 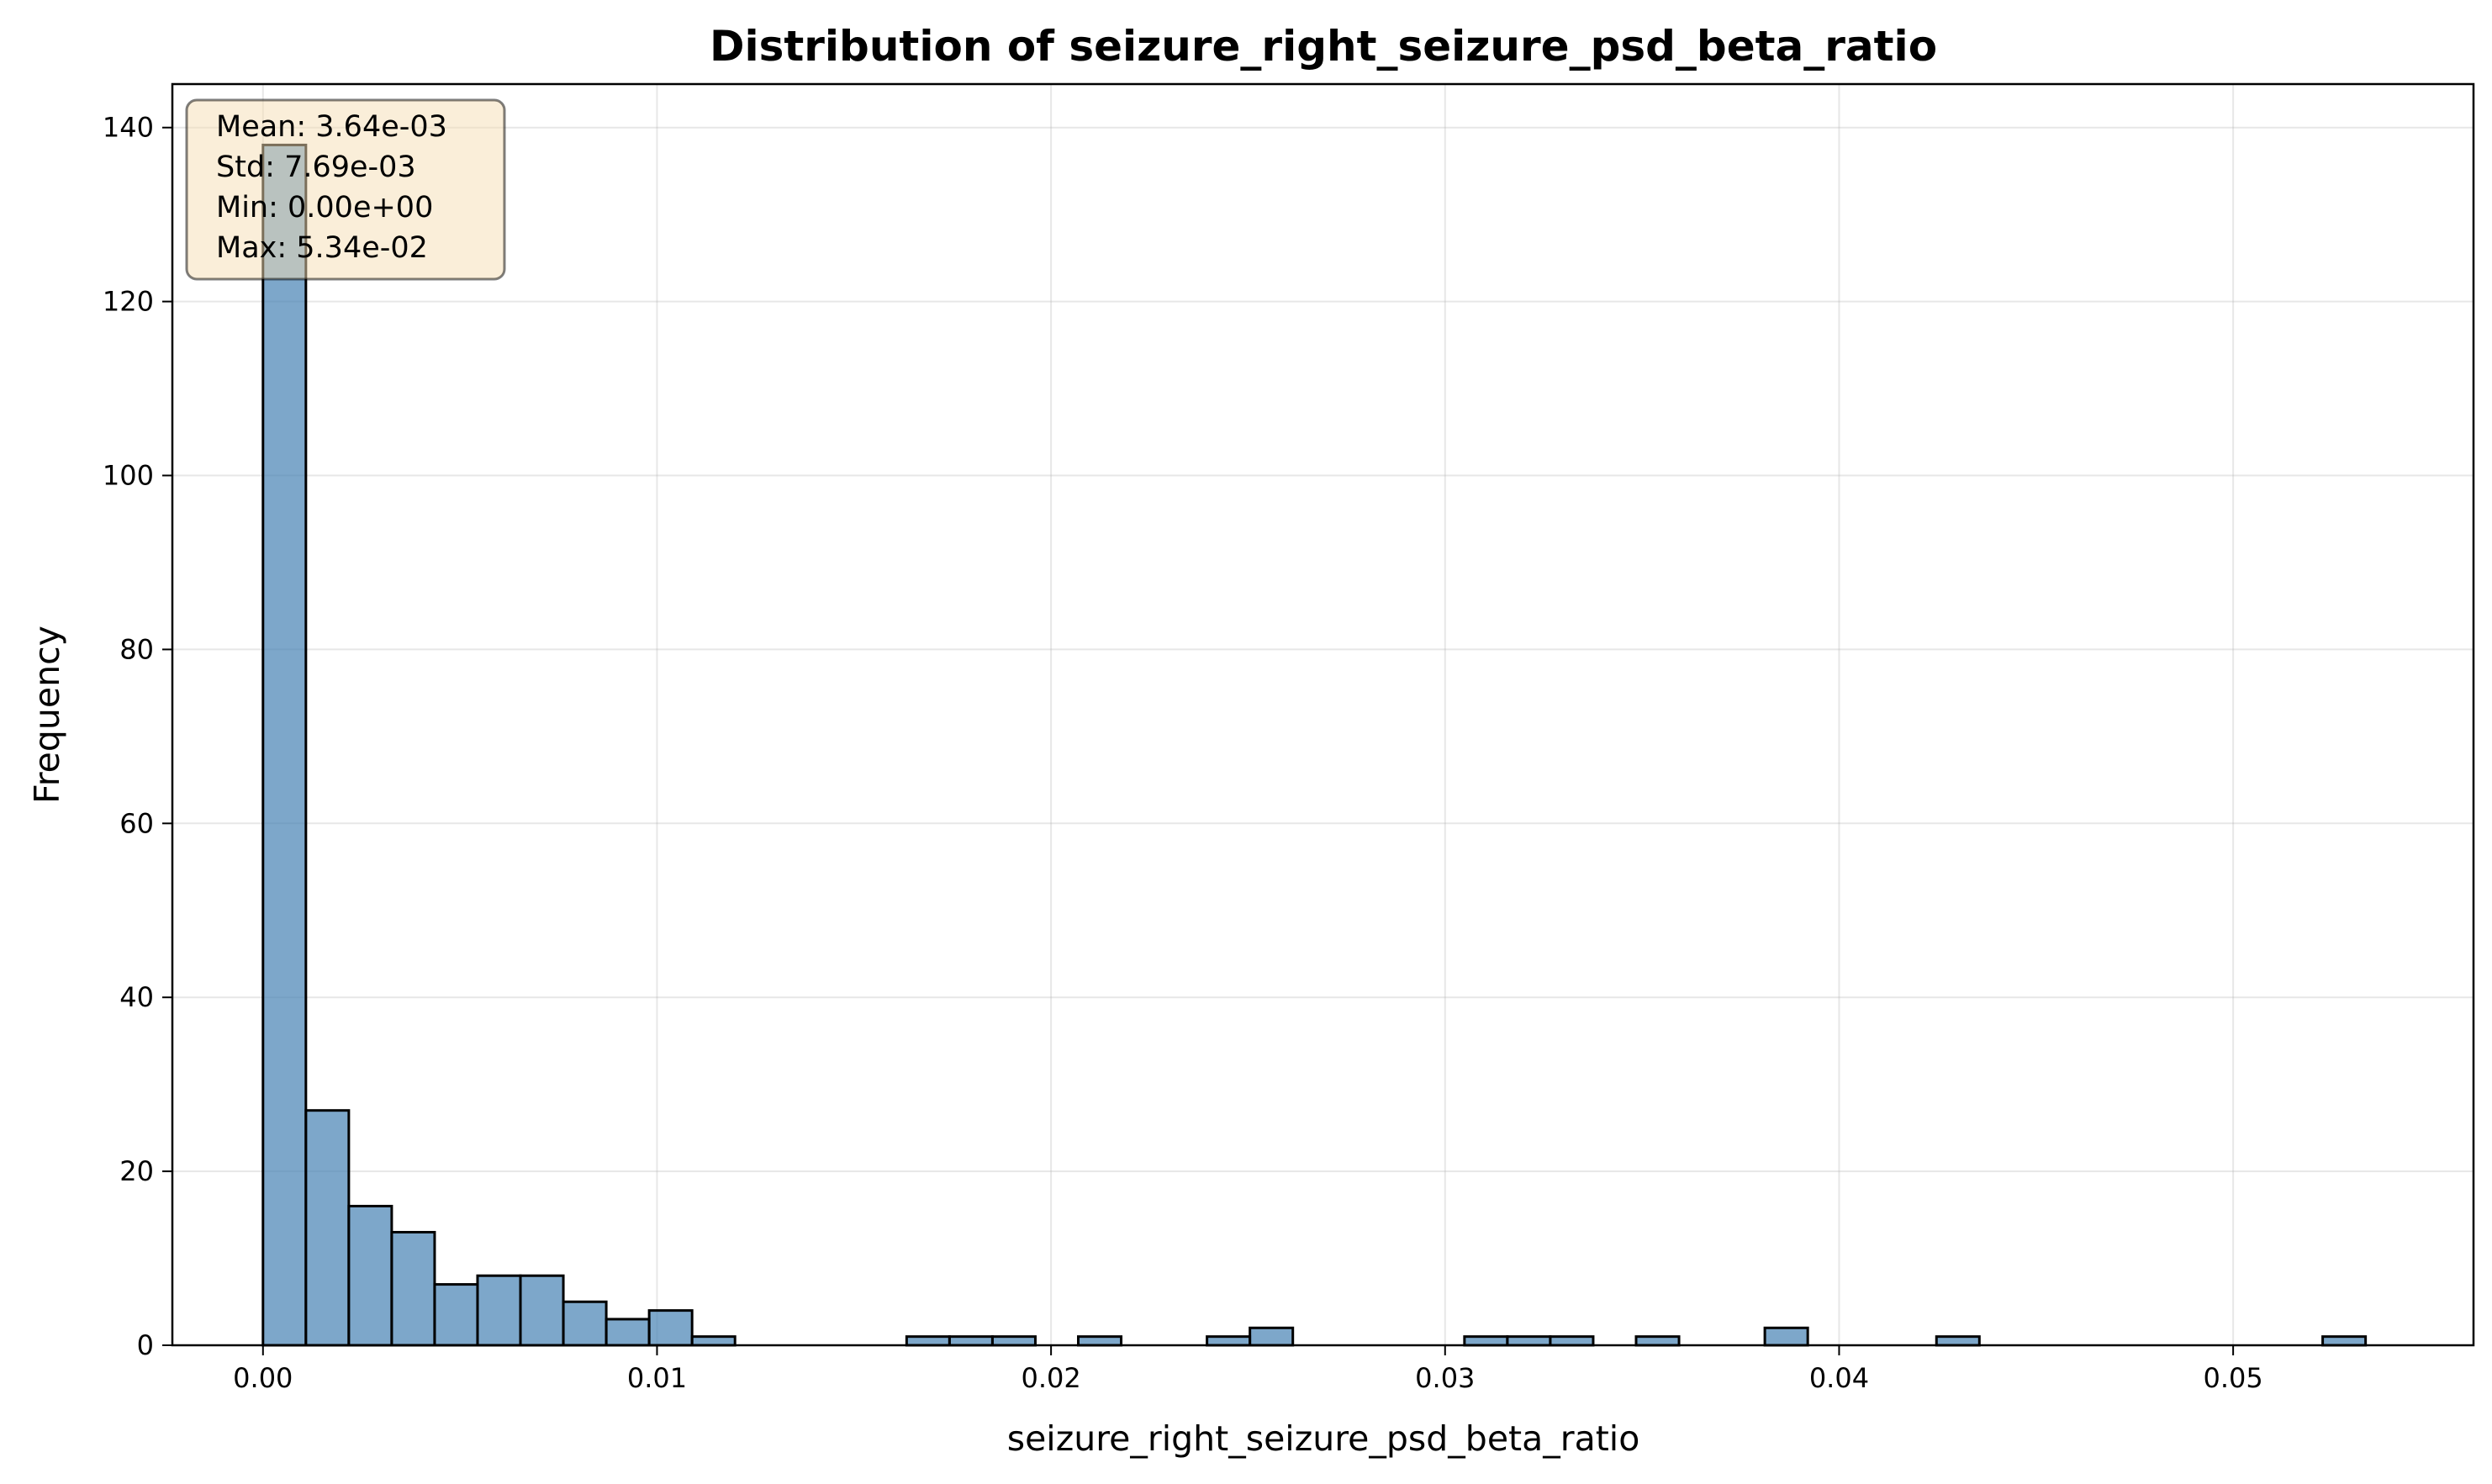 What do you see at coordinates (1839, 1378) in the screenshot?
I see `x-tick-label-4: 0.04` at bounding box center [1839, 1378].